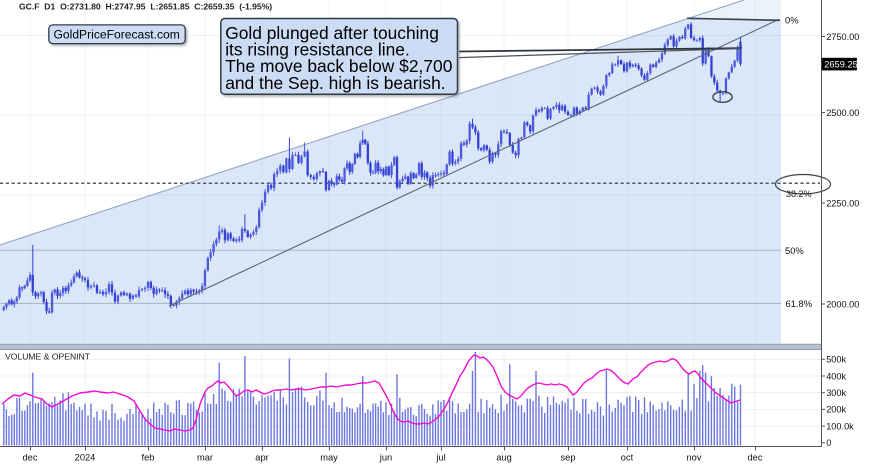 The image size is (875, 470). What do you see at coordinates (627, 458) in the screenshot?
I see `svg-text: oct` at bounding box center [627, 458].